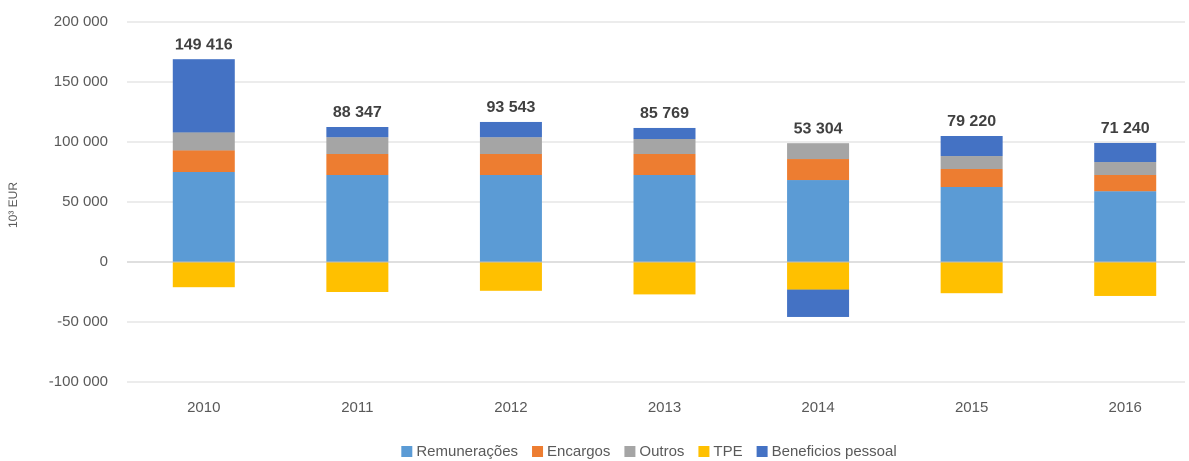  I want to click on y-tick-label: 0, so click(104, 261).